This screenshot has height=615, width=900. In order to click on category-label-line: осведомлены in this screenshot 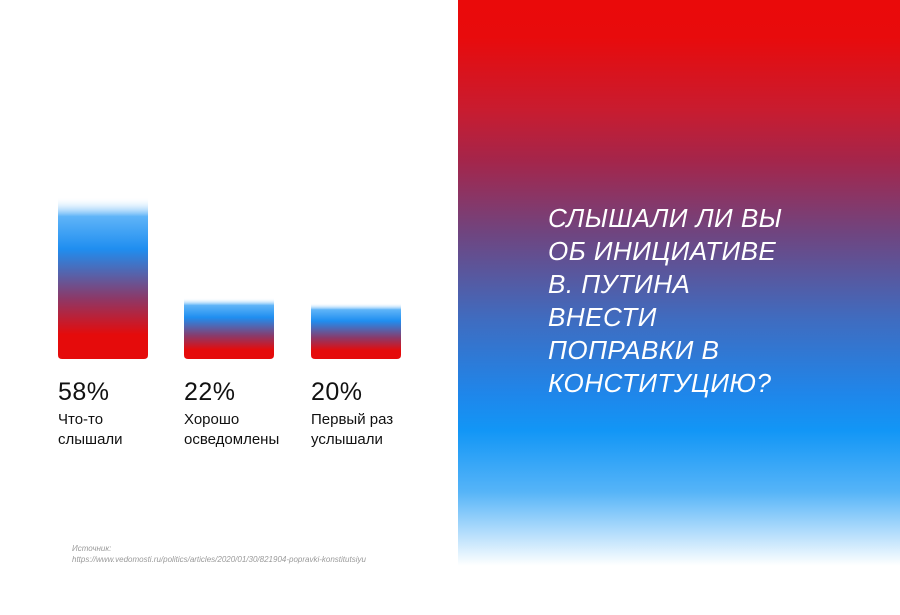, I will do `click(232, 439)`.